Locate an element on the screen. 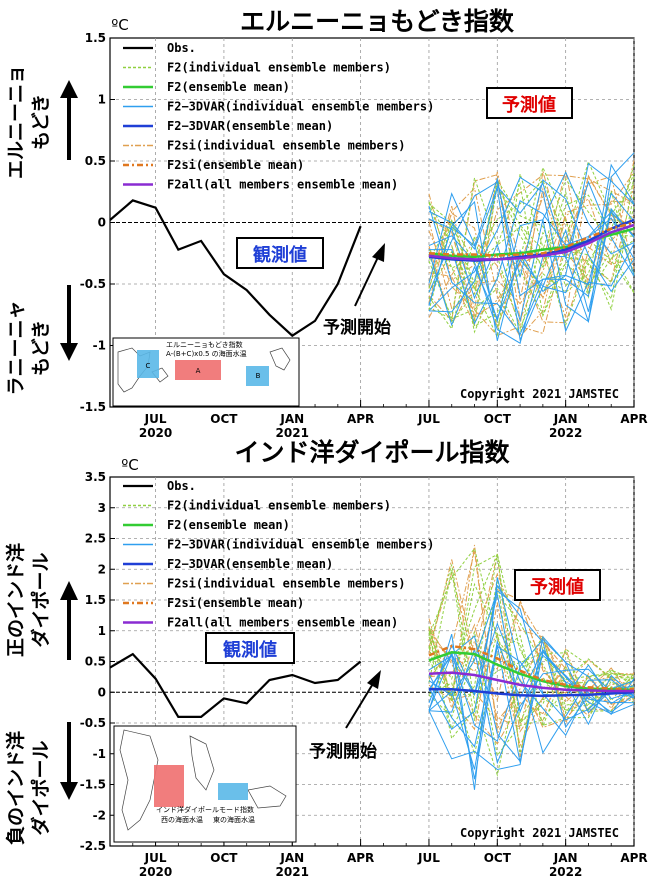 This screenshot has width=650, height=877. region-b-label: B is located at coordinates (258, 376).